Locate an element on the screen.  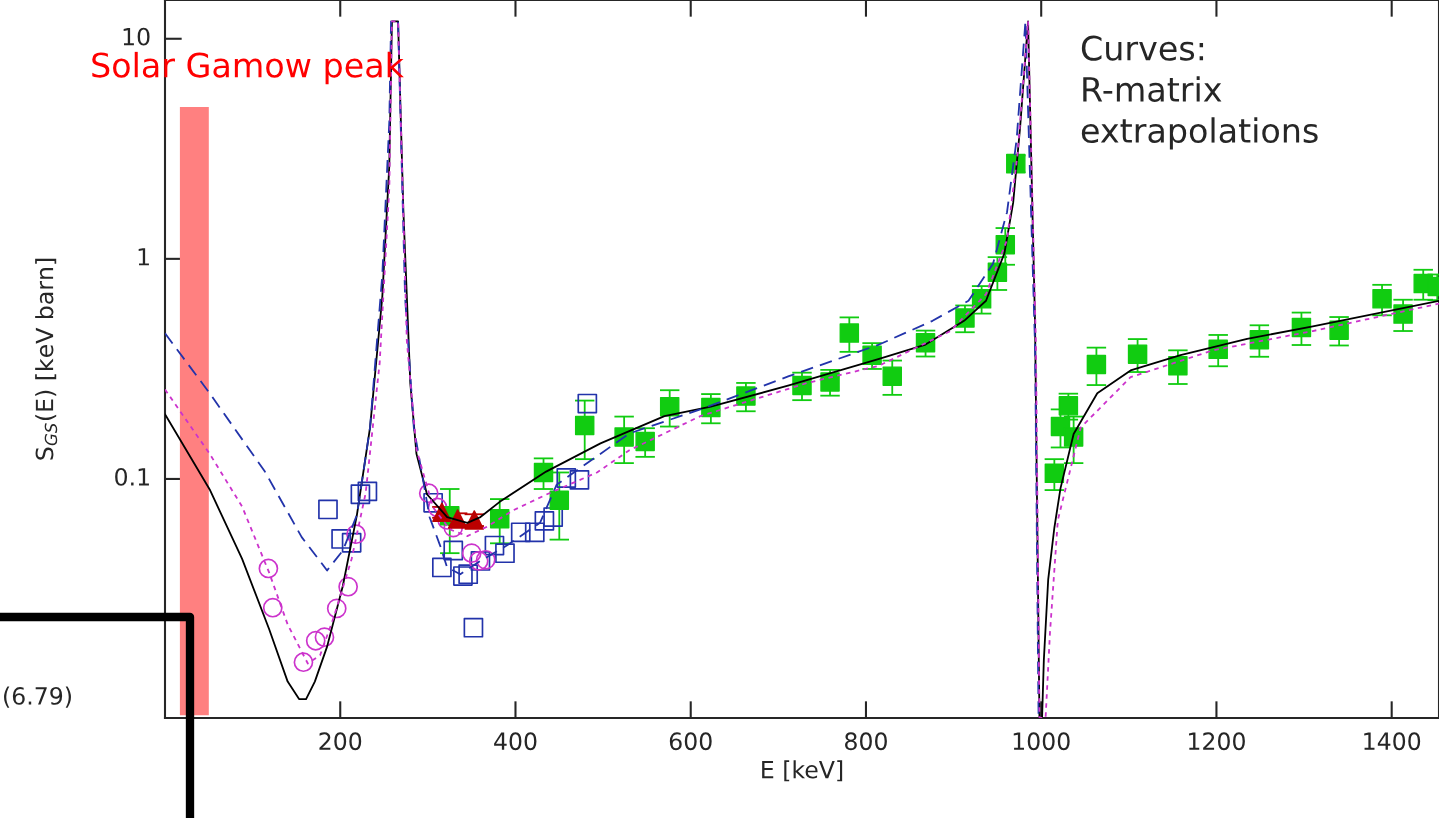
x-tick-label: 1000 is located at coordinates (1041, 741).